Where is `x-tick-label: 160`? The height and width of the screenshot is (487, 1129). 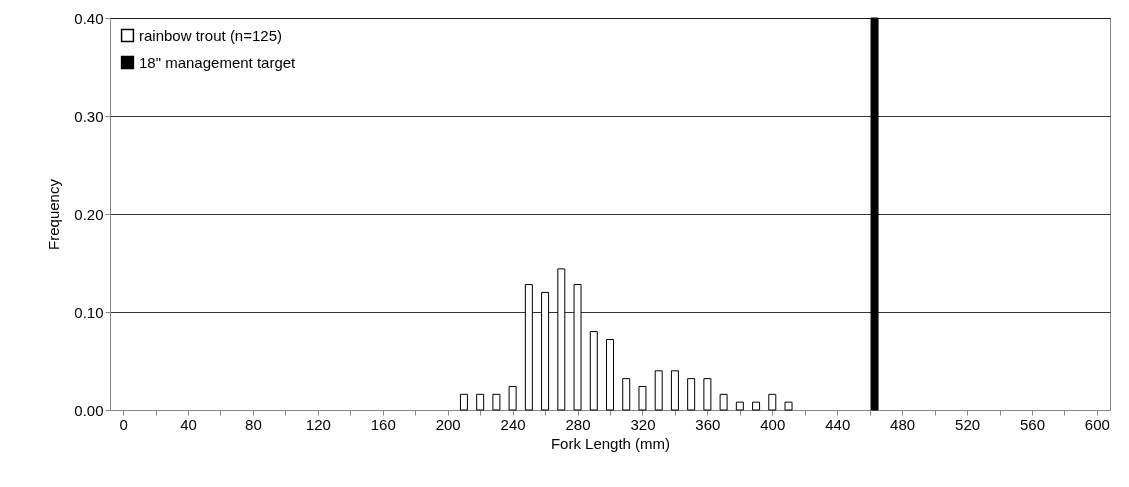
x-tick-label: 160 is located at coordinates (383, 424).